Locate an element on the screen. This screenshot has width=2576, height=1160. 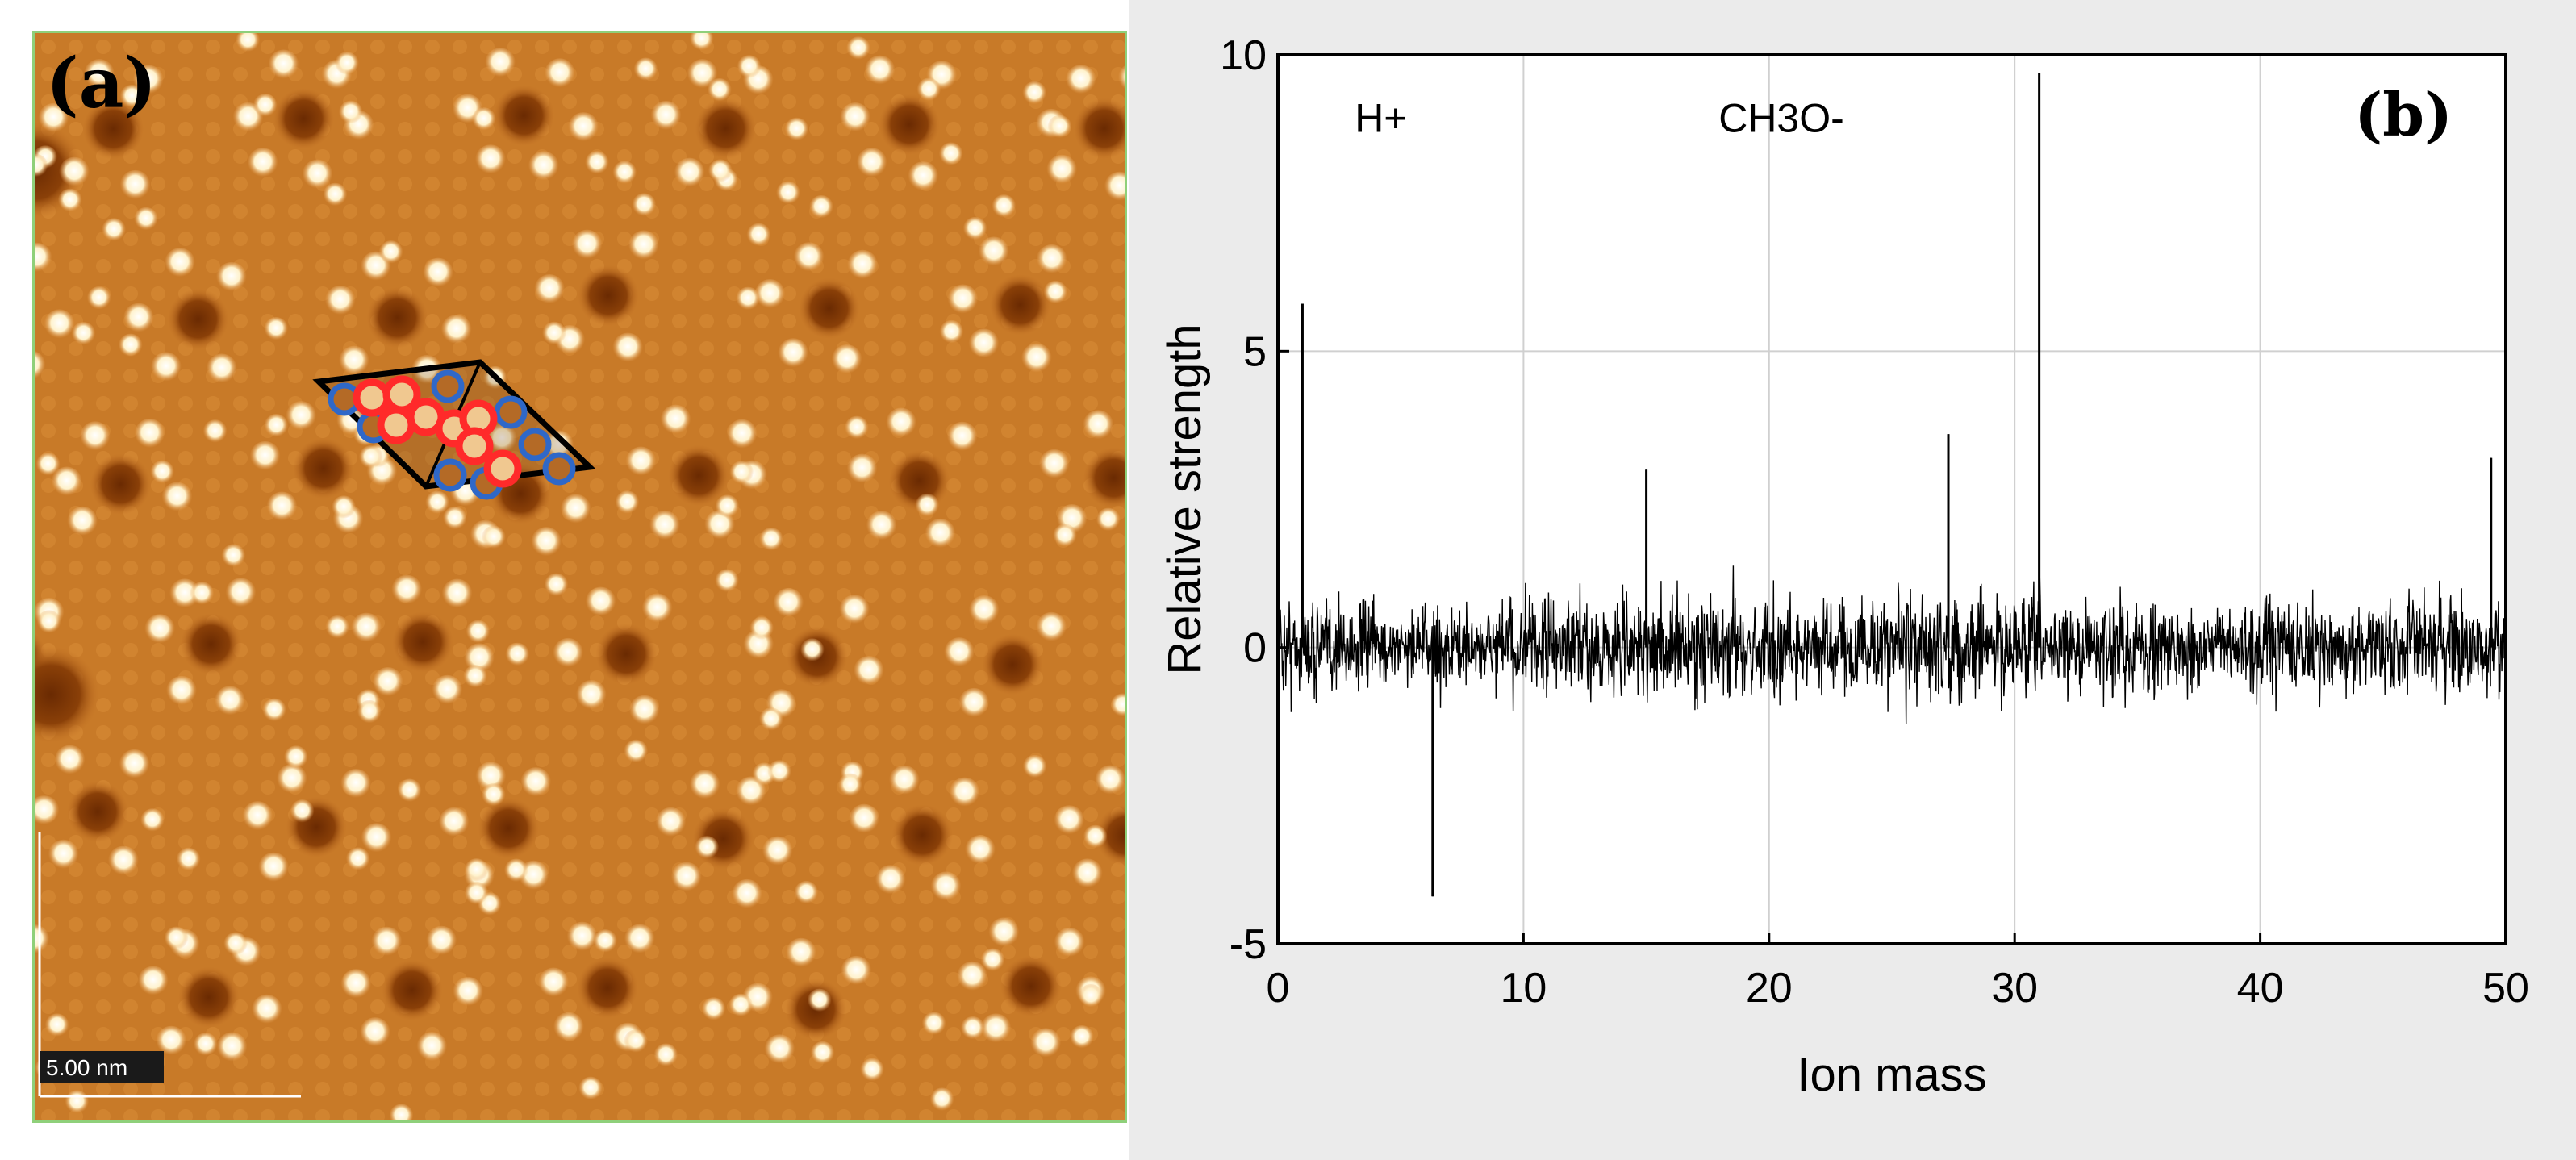
x-tick-label: 0 is located at coordinates (1278, 989).